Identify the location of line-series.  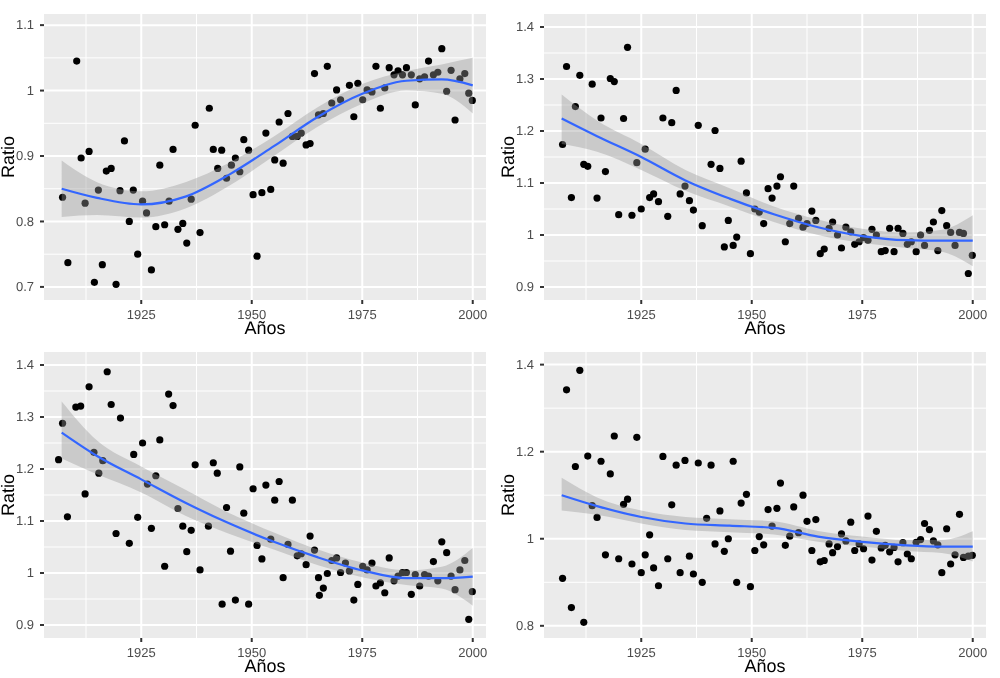
(767, 521).